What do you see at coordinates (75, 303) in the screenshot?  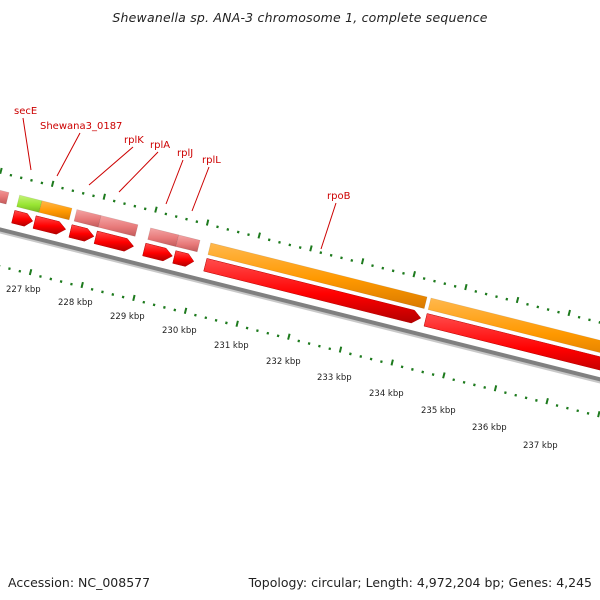 I see `scale-label: 228 kbp` at bounding box center [75, 303].